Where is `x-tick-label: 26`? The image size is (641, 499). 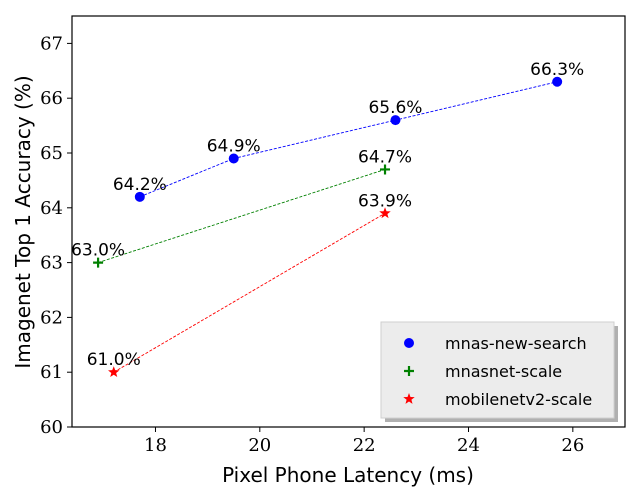
x-tick-label: 26 is located at coordinates (572, 445).